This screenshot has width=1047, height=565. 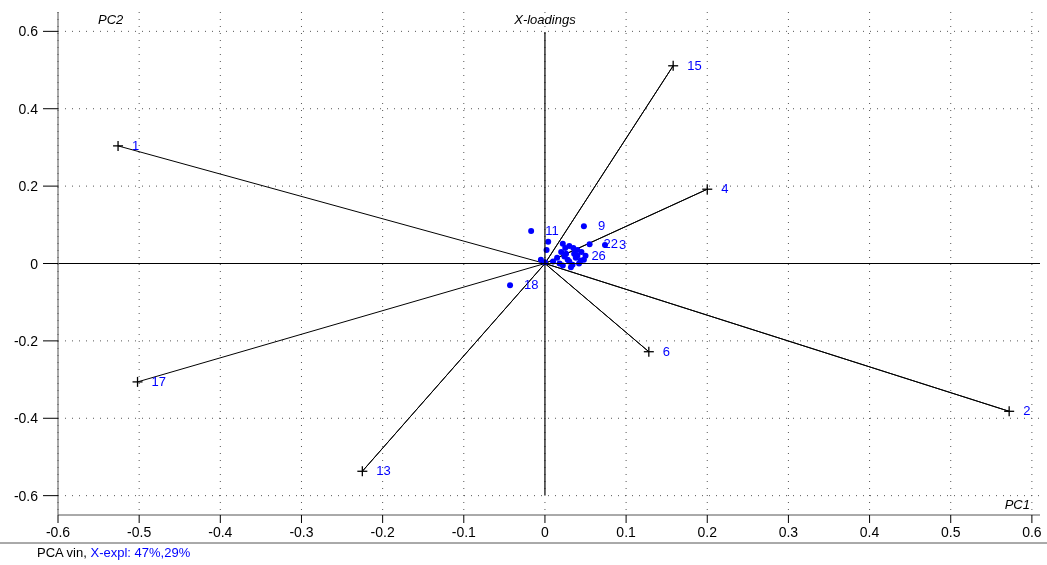 I want to click on y-axis-title: PC2, so click(x=111, y=19).